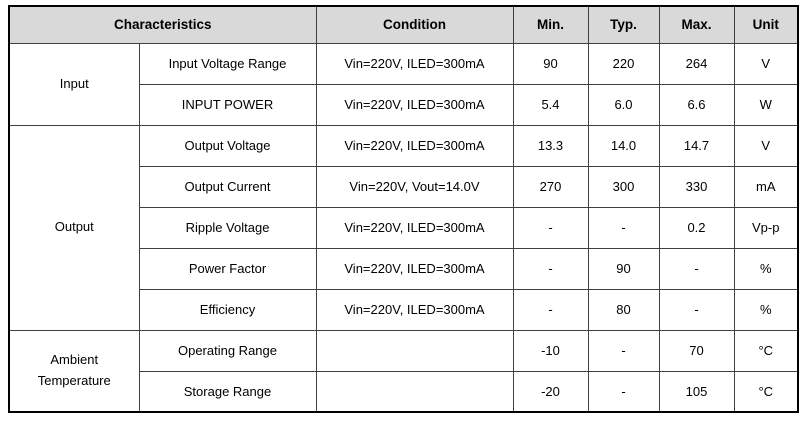 Image resolution: width=809 pixels, height=421 pixels. What do you see at coordinates (766, 227) in the screenshot?
I see `cell-unit: Vp-p` at bounding box center [766, 227].